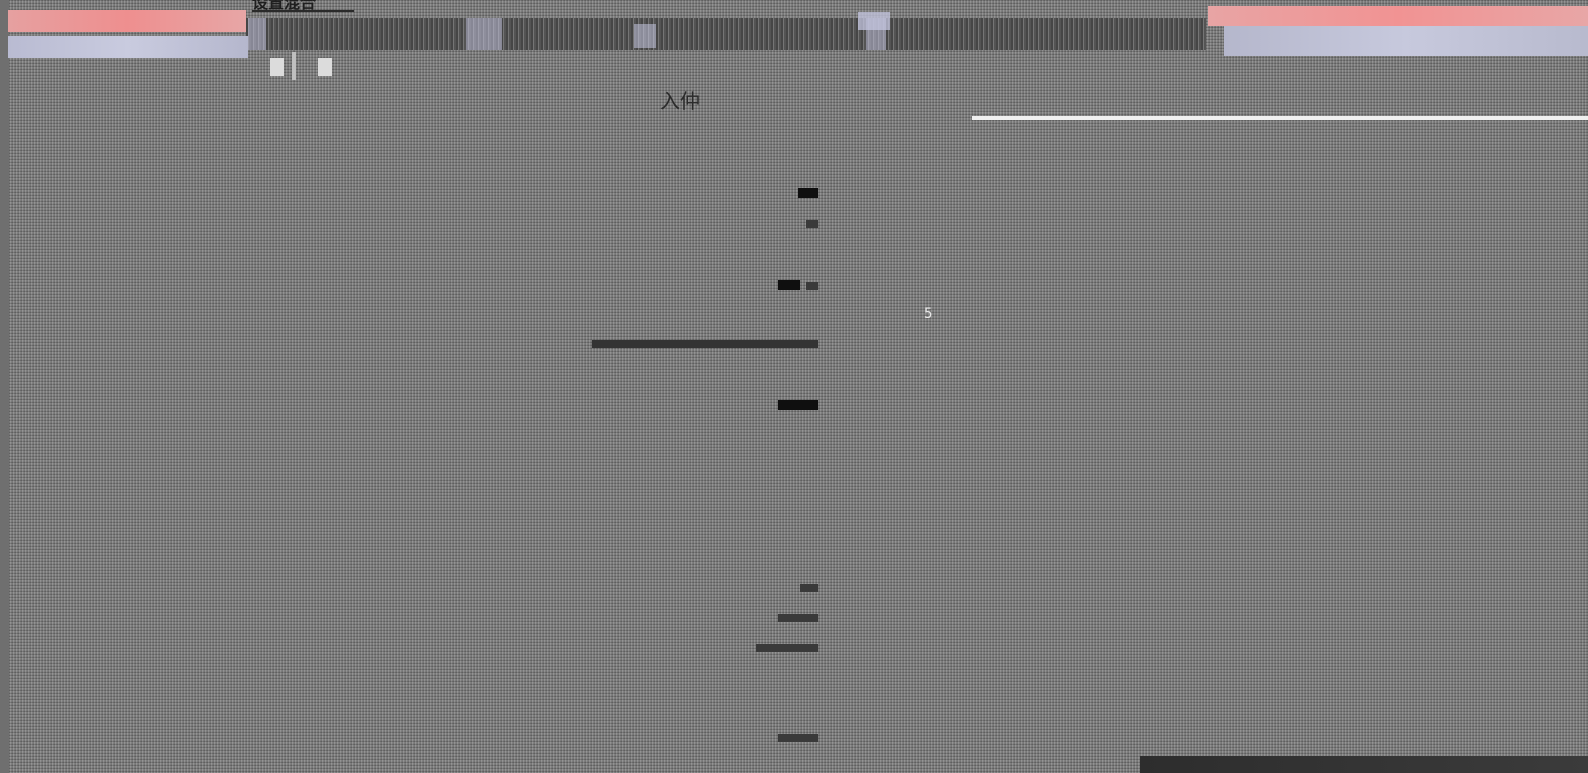  Describe the element at coordinates (303, 11) in the screenshot. I see `title-underline` at that location.